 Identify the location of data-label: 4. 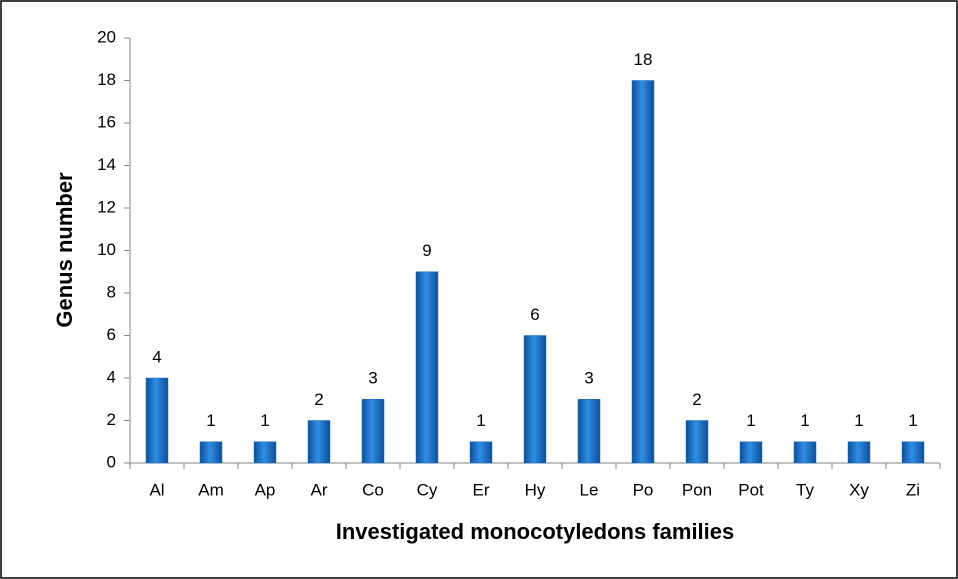
(156, 356).